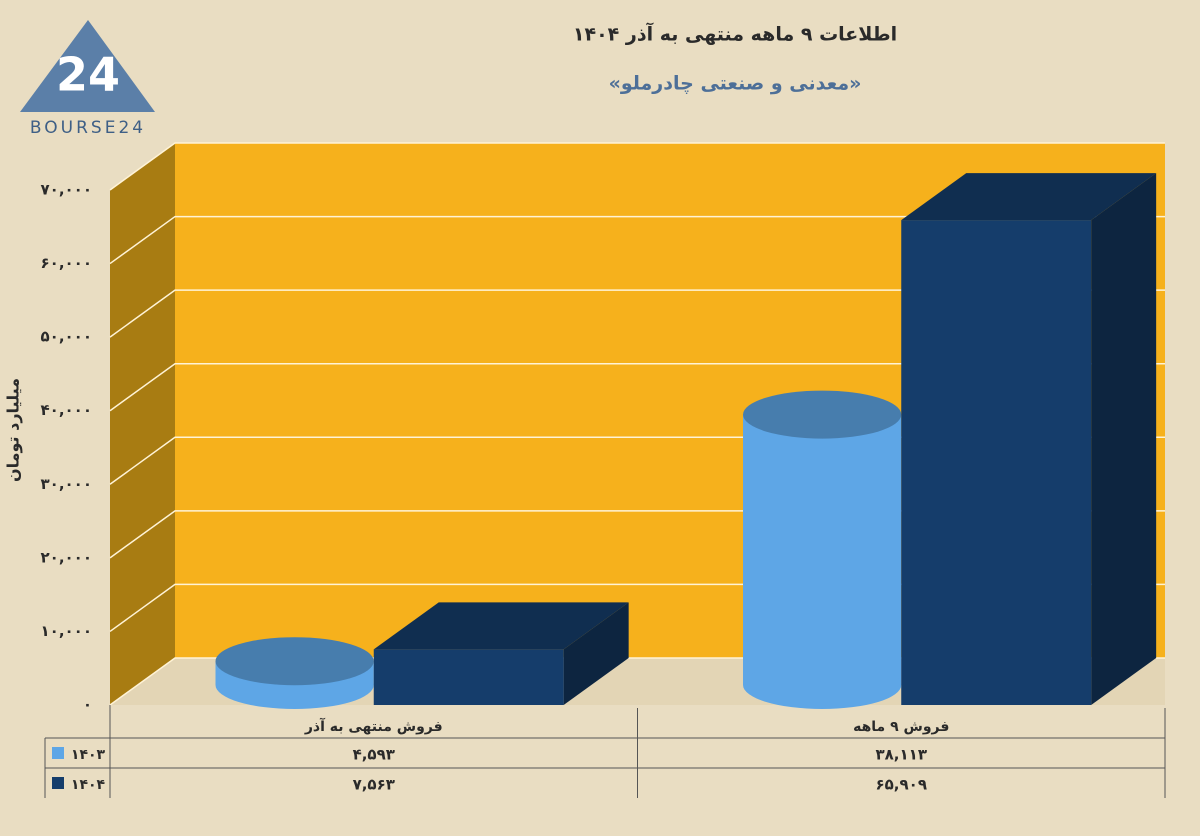 The width and height of the screenshot is (1200, 836). Describe the element at coordinates (735, 84) in the screenshot. I see `chart-subtitle: «معدنی و صنعتی چادرملو»` at that location.